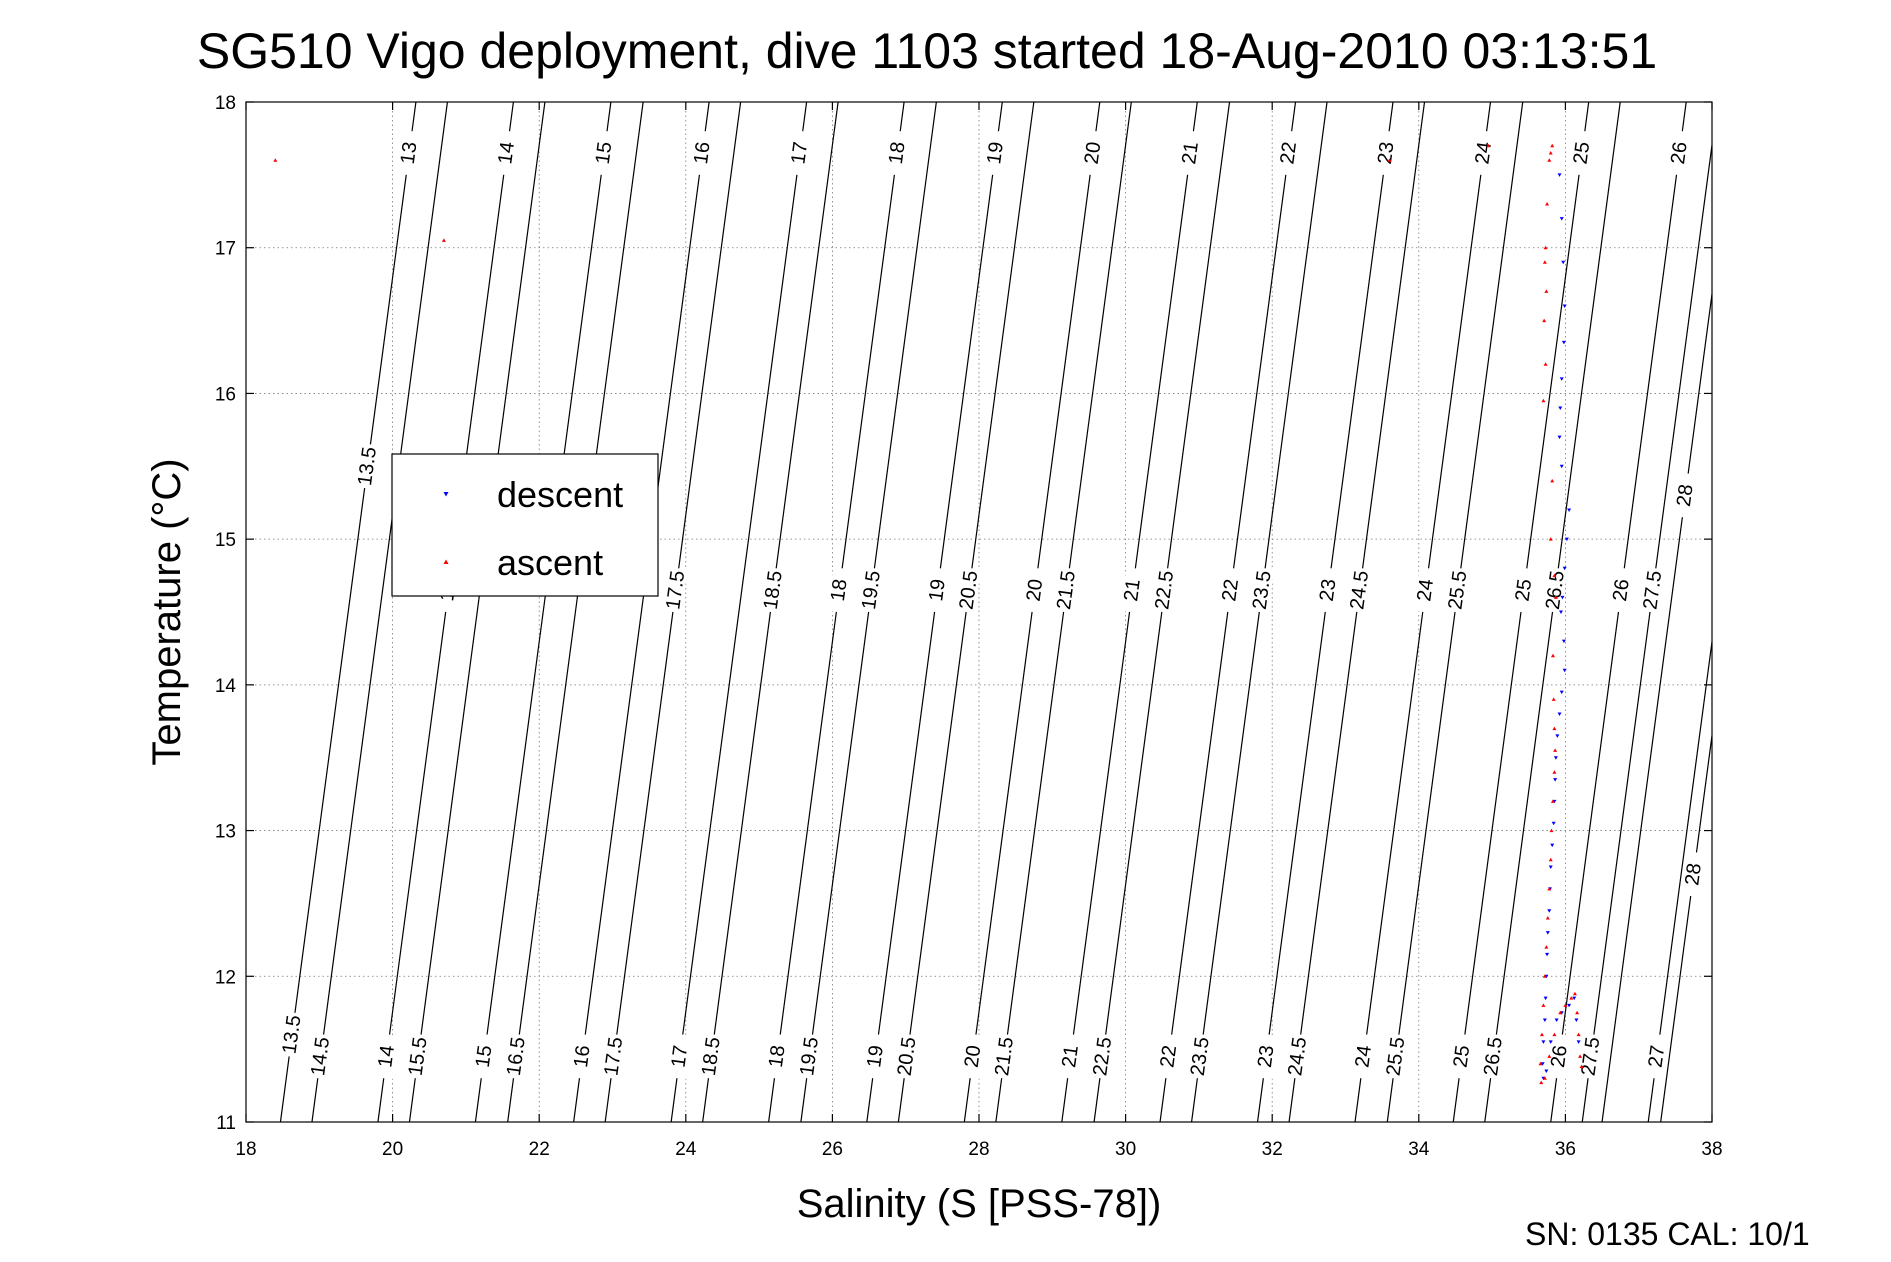 The width and height of the screenshot is (1891, 1262). I want to click on contour-label: 24.5, so click(1297, 1056).